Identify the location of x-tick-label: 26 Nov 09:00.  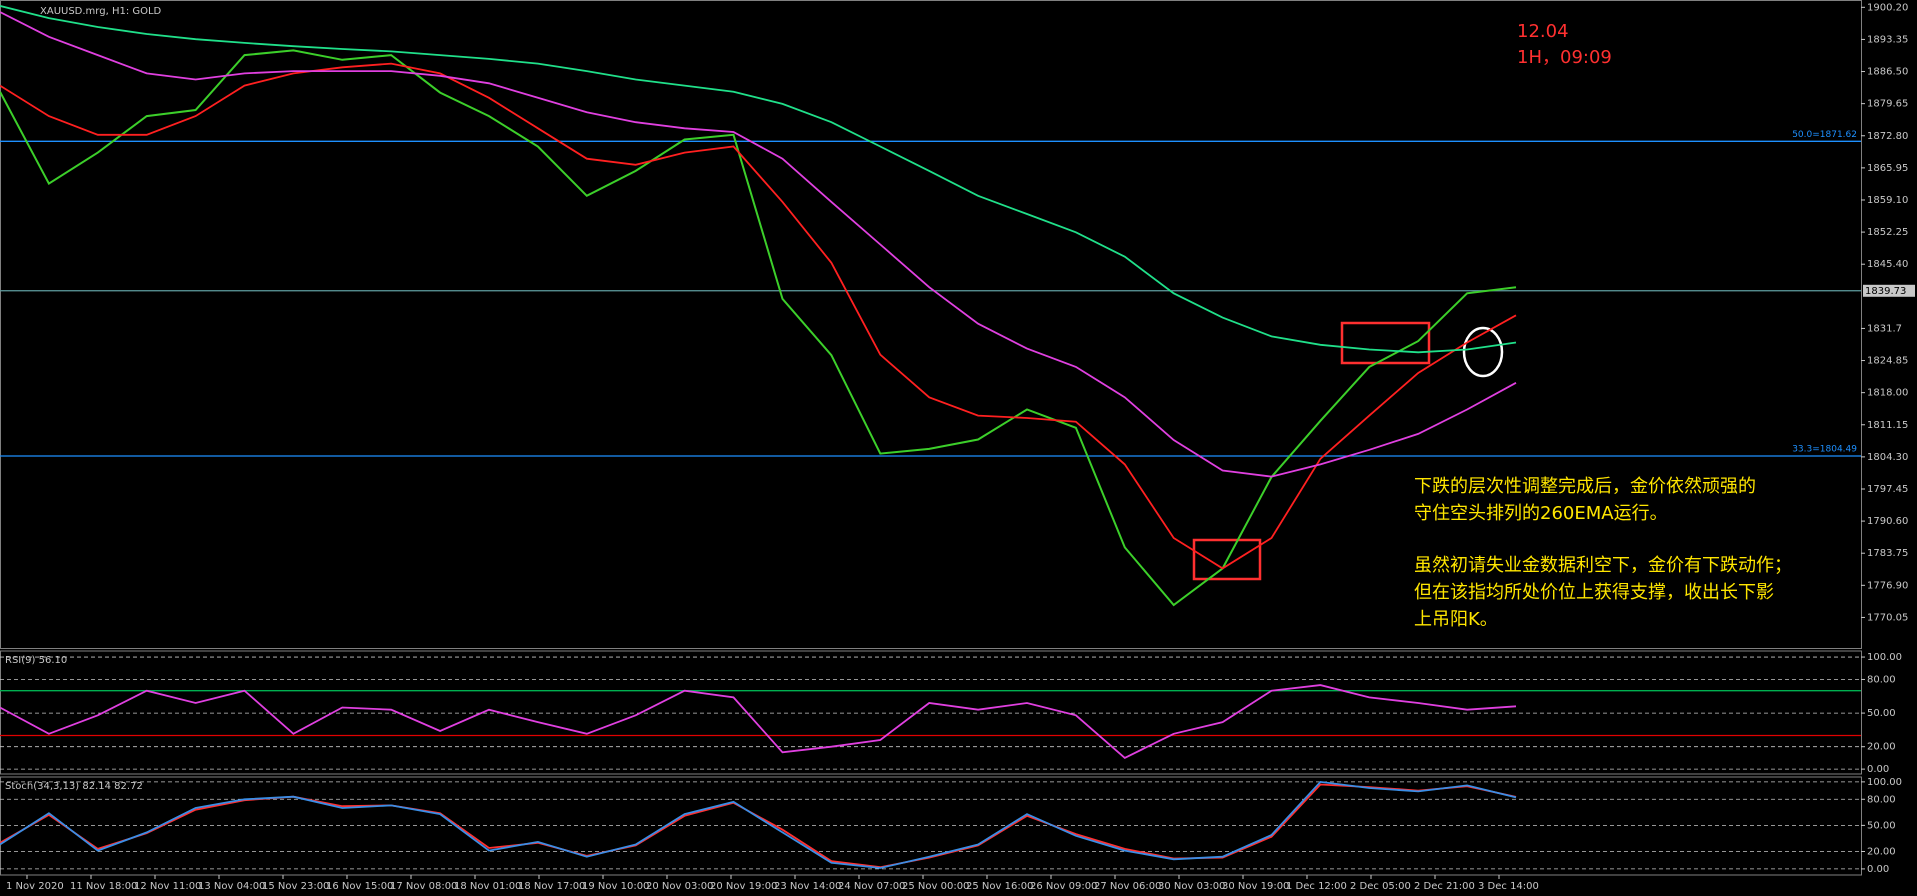
(1063, 886).